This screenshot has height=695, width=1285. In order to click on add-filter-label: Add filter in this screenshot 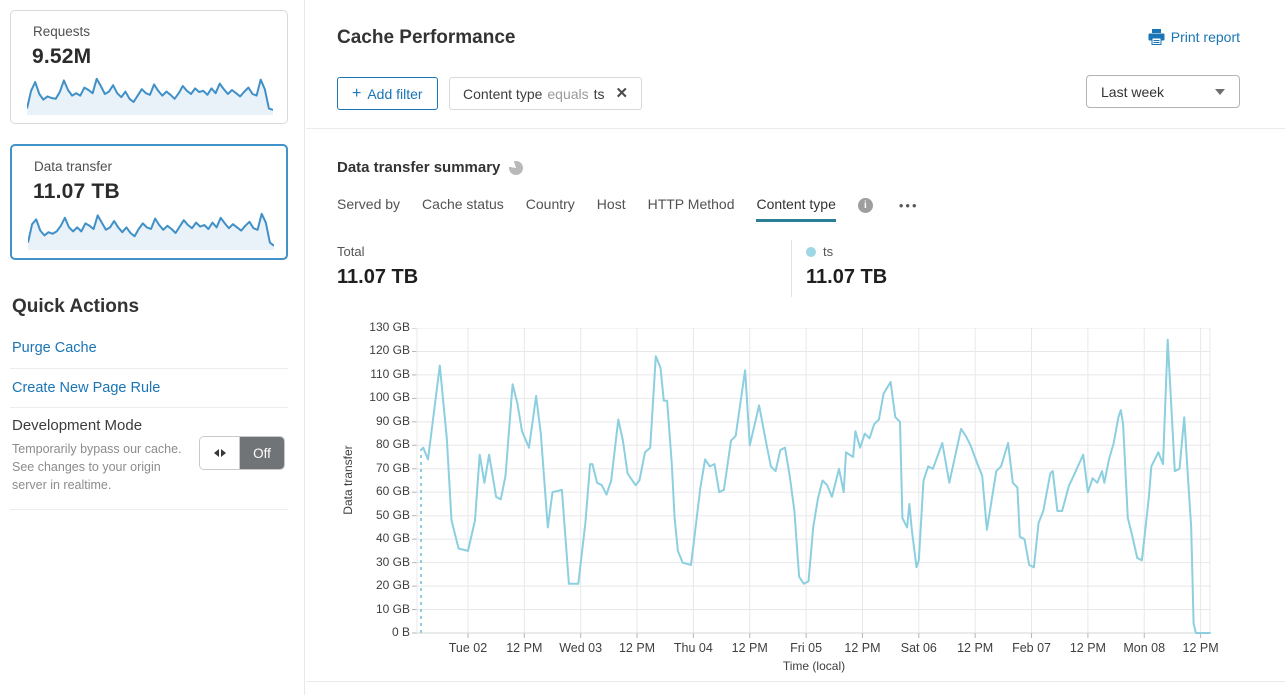, I will do `click(395, 93)`.